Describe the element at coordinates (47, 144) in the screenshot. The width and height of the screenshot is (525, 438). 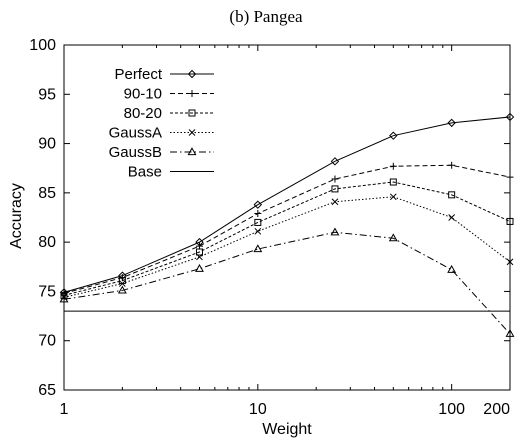
I see `y-tick-label: 90` at that location.